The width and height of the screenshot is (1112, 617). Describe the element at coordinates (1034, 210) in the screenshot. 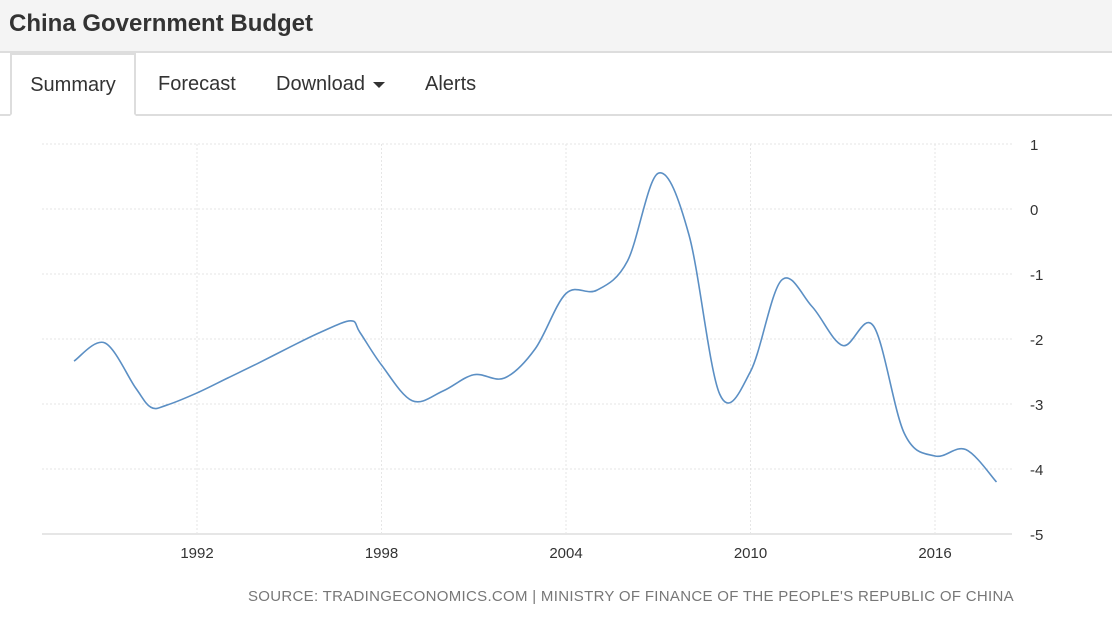

I see `y-tick-label: 0` at that location.